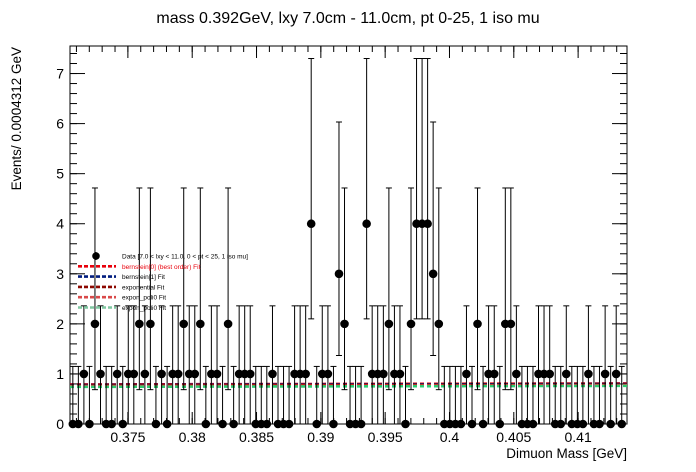 This screenshot has height=472, width=696. I want to click on legend-label: bernstein[0] (best order) Fit, so click(161, 267).